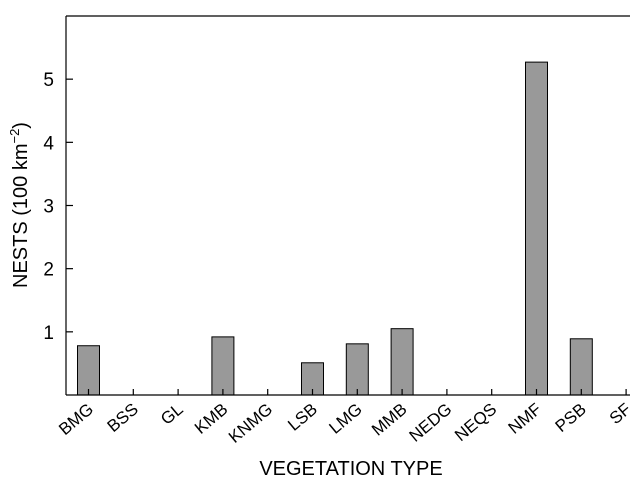 The image size is (636, 482). I want to click on y-tick-label: 1, so click(48, 333).